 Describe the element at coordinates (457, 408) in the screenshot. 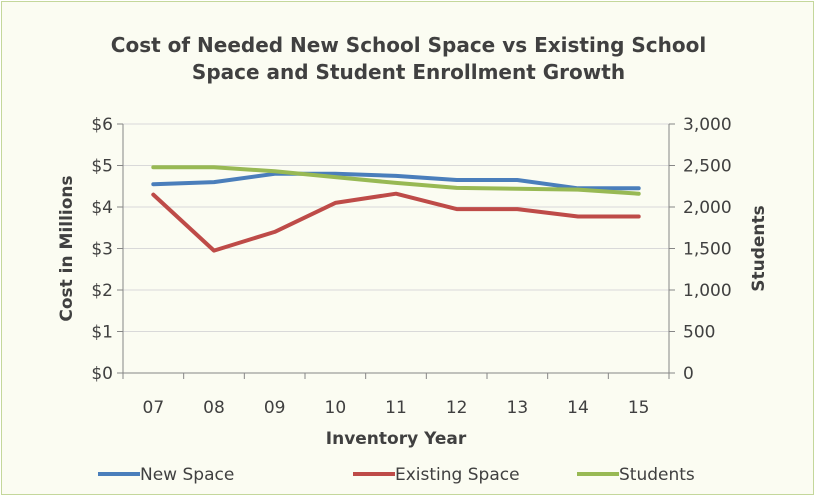

I see `x-tick-label: 12` at that location.